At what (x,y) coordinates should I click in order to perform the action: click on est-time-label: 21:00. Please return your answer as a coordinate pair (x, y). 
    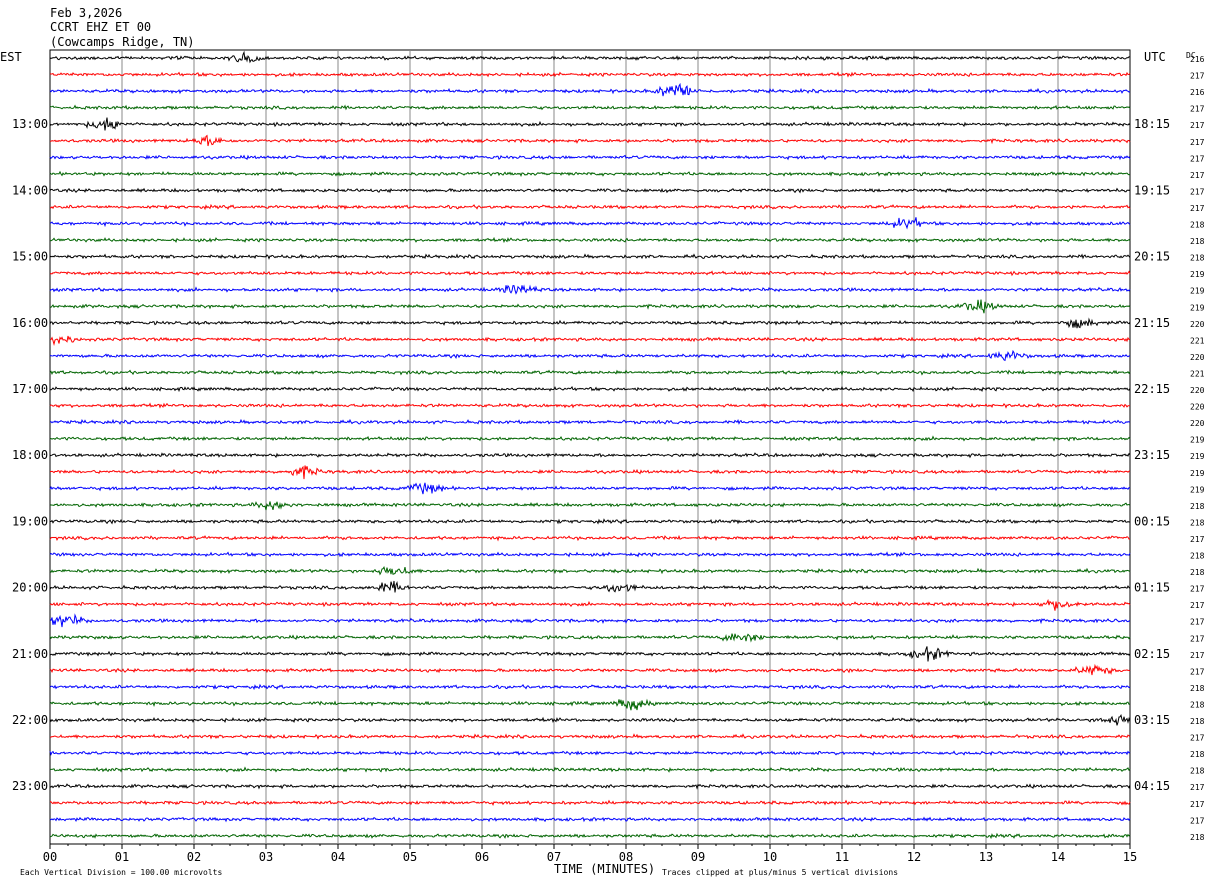
    Looking at the image, I should click on (30, 654).